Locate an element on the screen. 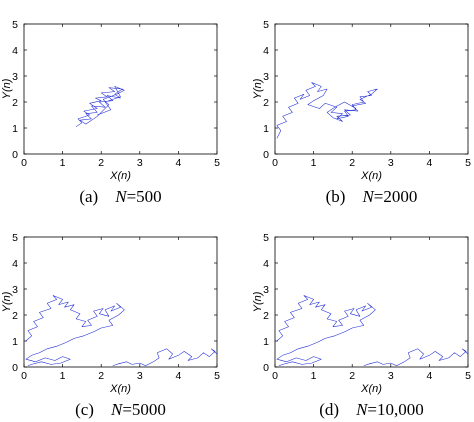 The image size is (474, 422). panel-caption: (d) N=10,000 is located at coordinates (371, 409).